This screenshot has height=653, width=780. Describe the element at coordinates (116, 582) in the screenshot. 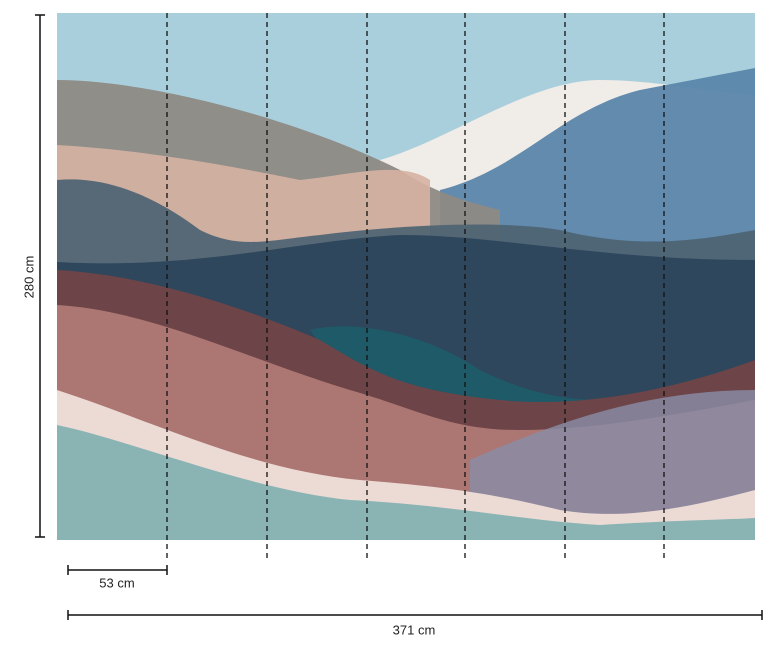

I see `panel-width-label: 53 cm` at that location.